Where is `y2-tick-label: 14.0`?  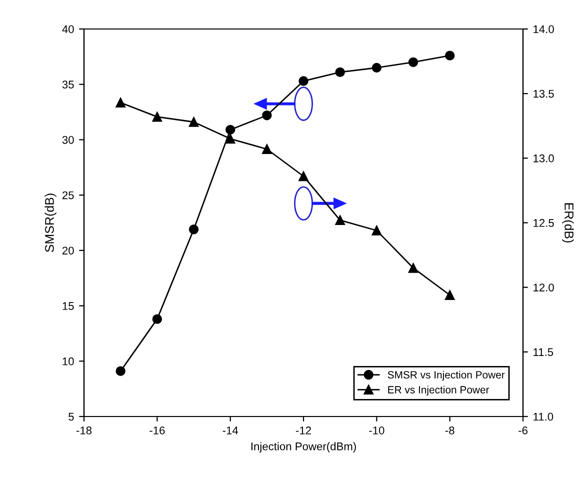
y2-tick-label: 14.0 is located at coordinates (544, 29).